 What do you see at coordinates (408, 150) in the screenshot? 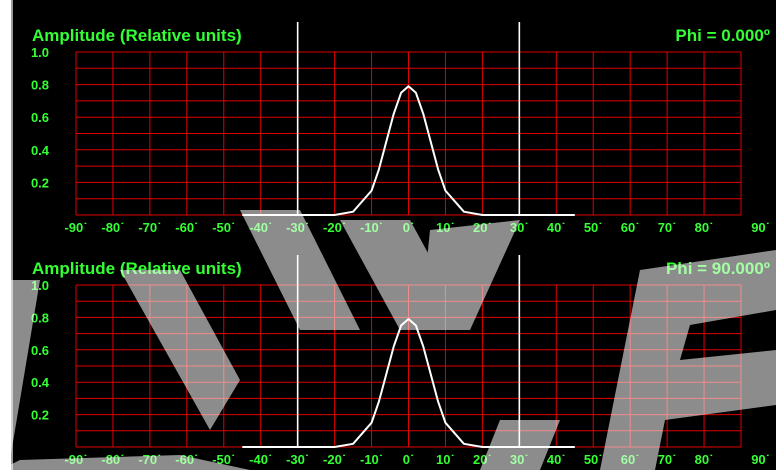
I see `amplitude-trace` at bounding box center [408, 150].